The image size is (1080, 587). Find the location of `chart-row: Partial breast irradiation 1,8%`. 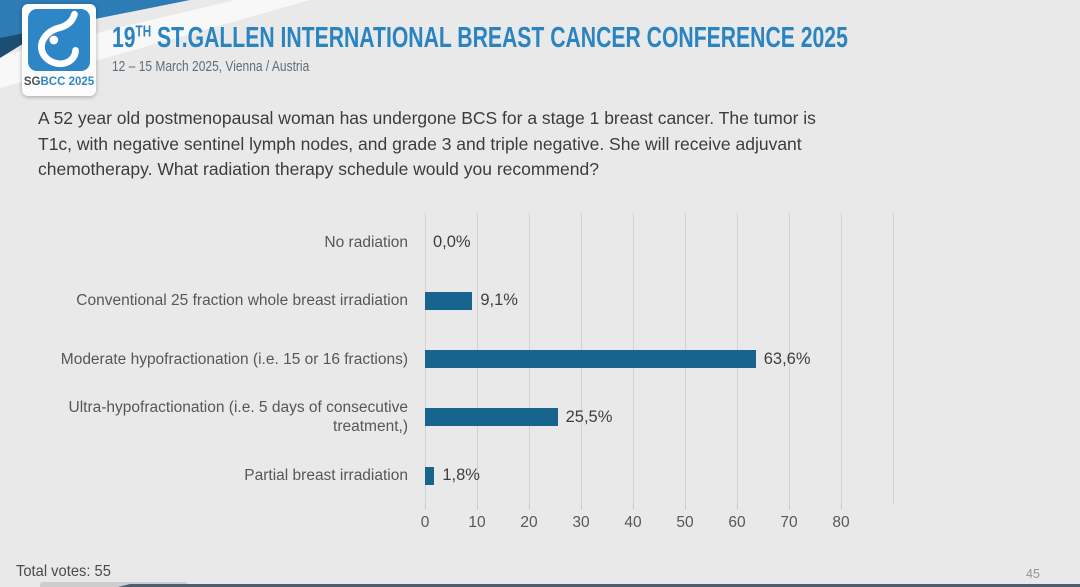

chart-row: Partial breast irradiation 1,8% is located at coordinates (470, 476).